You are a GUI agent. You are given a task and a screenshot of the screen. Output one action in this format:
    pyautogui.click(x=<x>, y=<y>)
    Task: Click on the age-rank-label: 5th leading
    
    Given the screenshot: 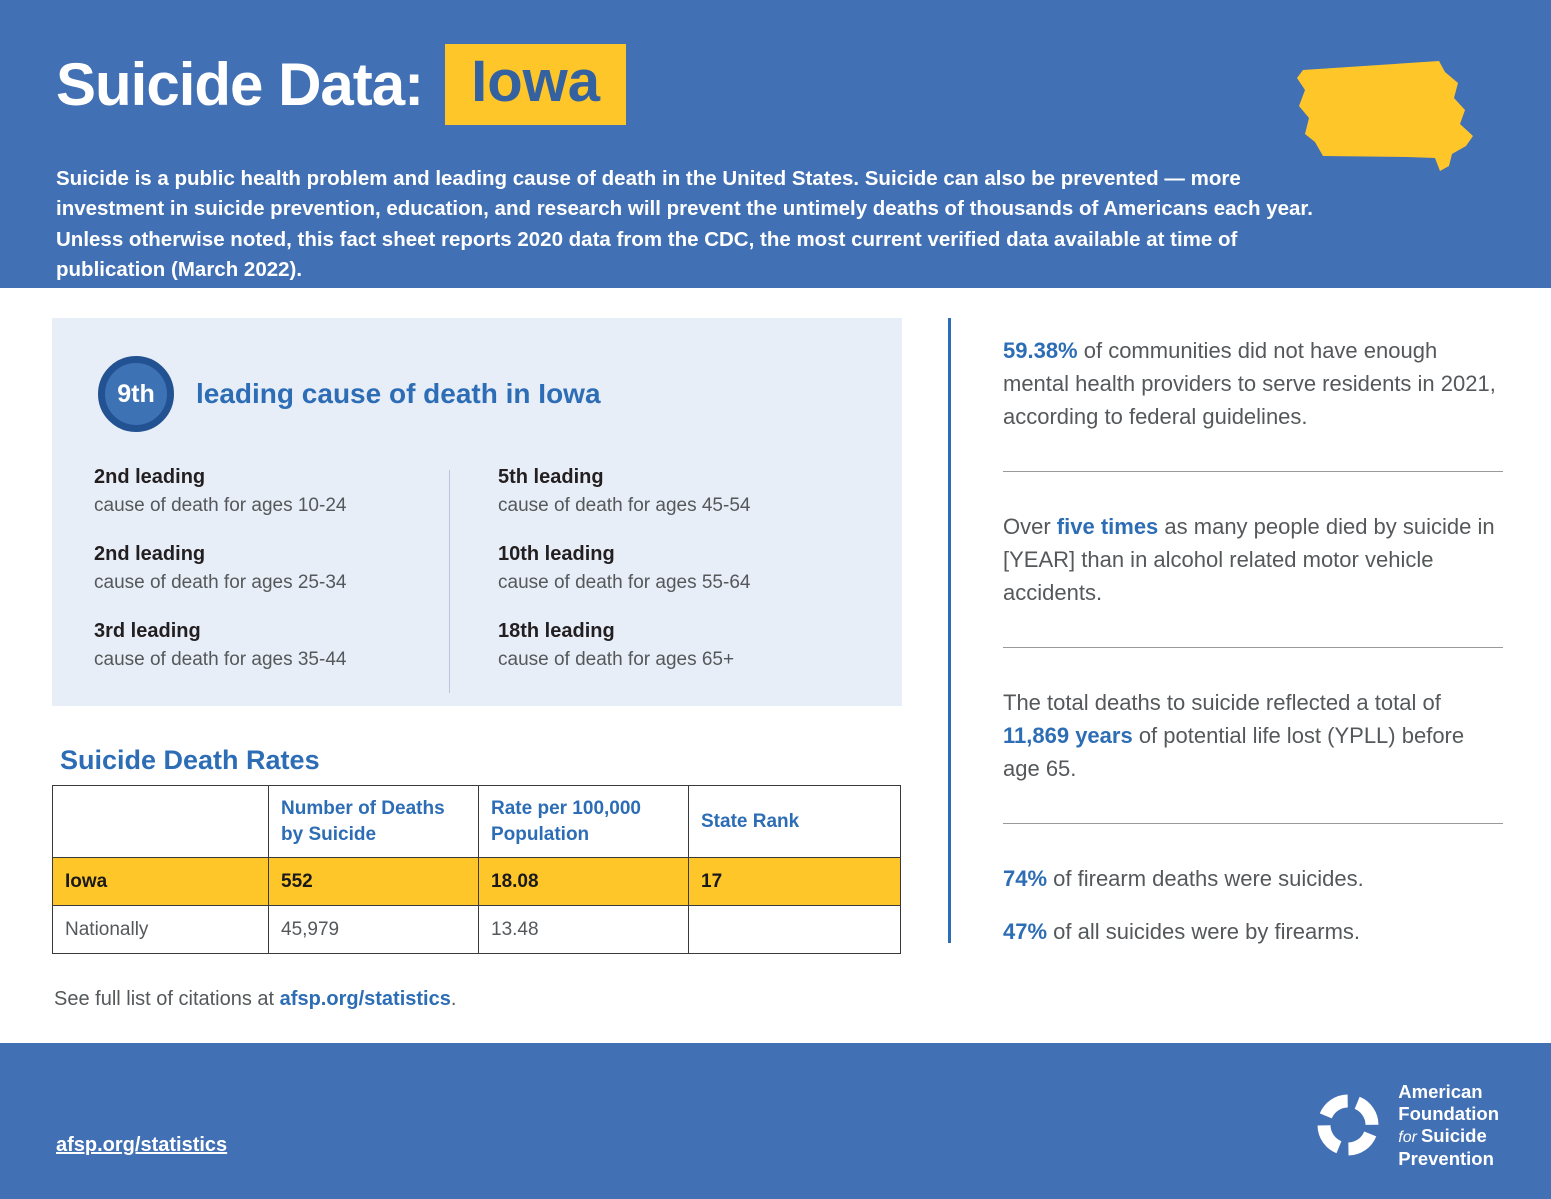 What is the action you would take?
    pyautogui.click(x=551, y=477)
    